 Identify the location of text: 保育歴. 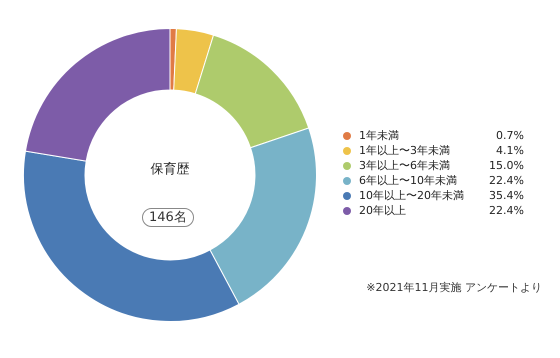
(170, 169).